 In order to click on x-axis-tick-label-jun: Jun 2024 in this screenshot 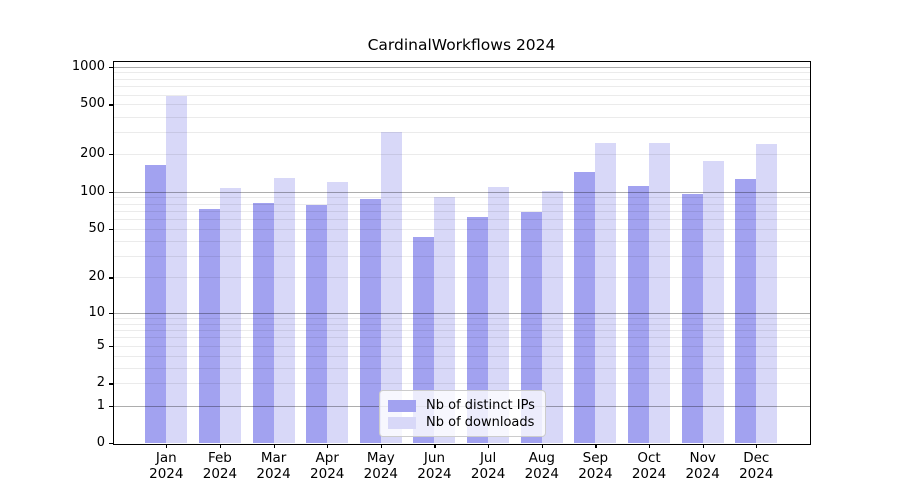, I will do `click(434, 466)`.